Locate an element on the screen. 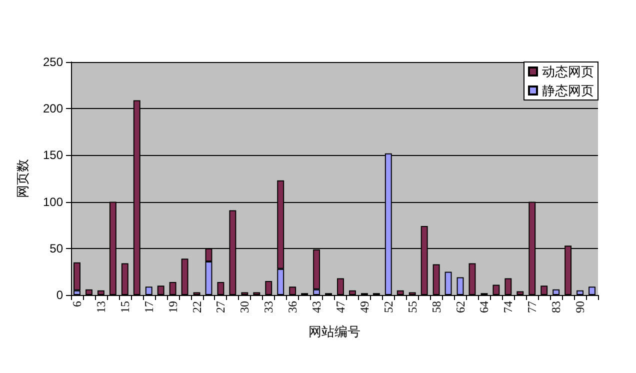 This screenshot has height=373, width=636. x-tick-label: 55 is located at coordinates (412, 307).